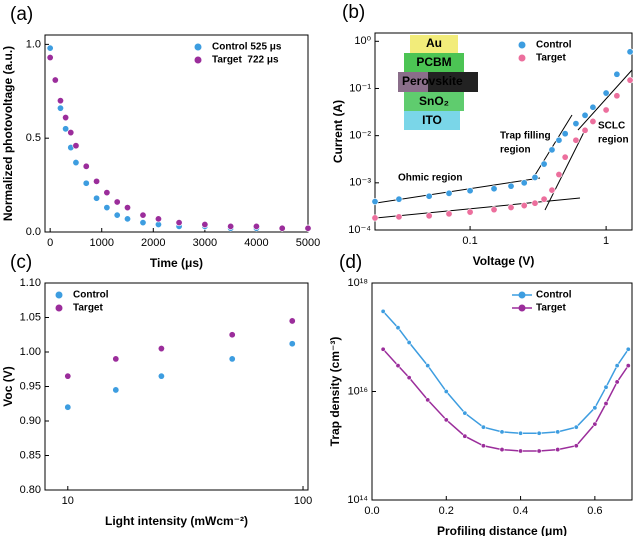  Describe the element at coordinates (68, 501) in the screenshot. I see `x-tick-label: 10` at that location.